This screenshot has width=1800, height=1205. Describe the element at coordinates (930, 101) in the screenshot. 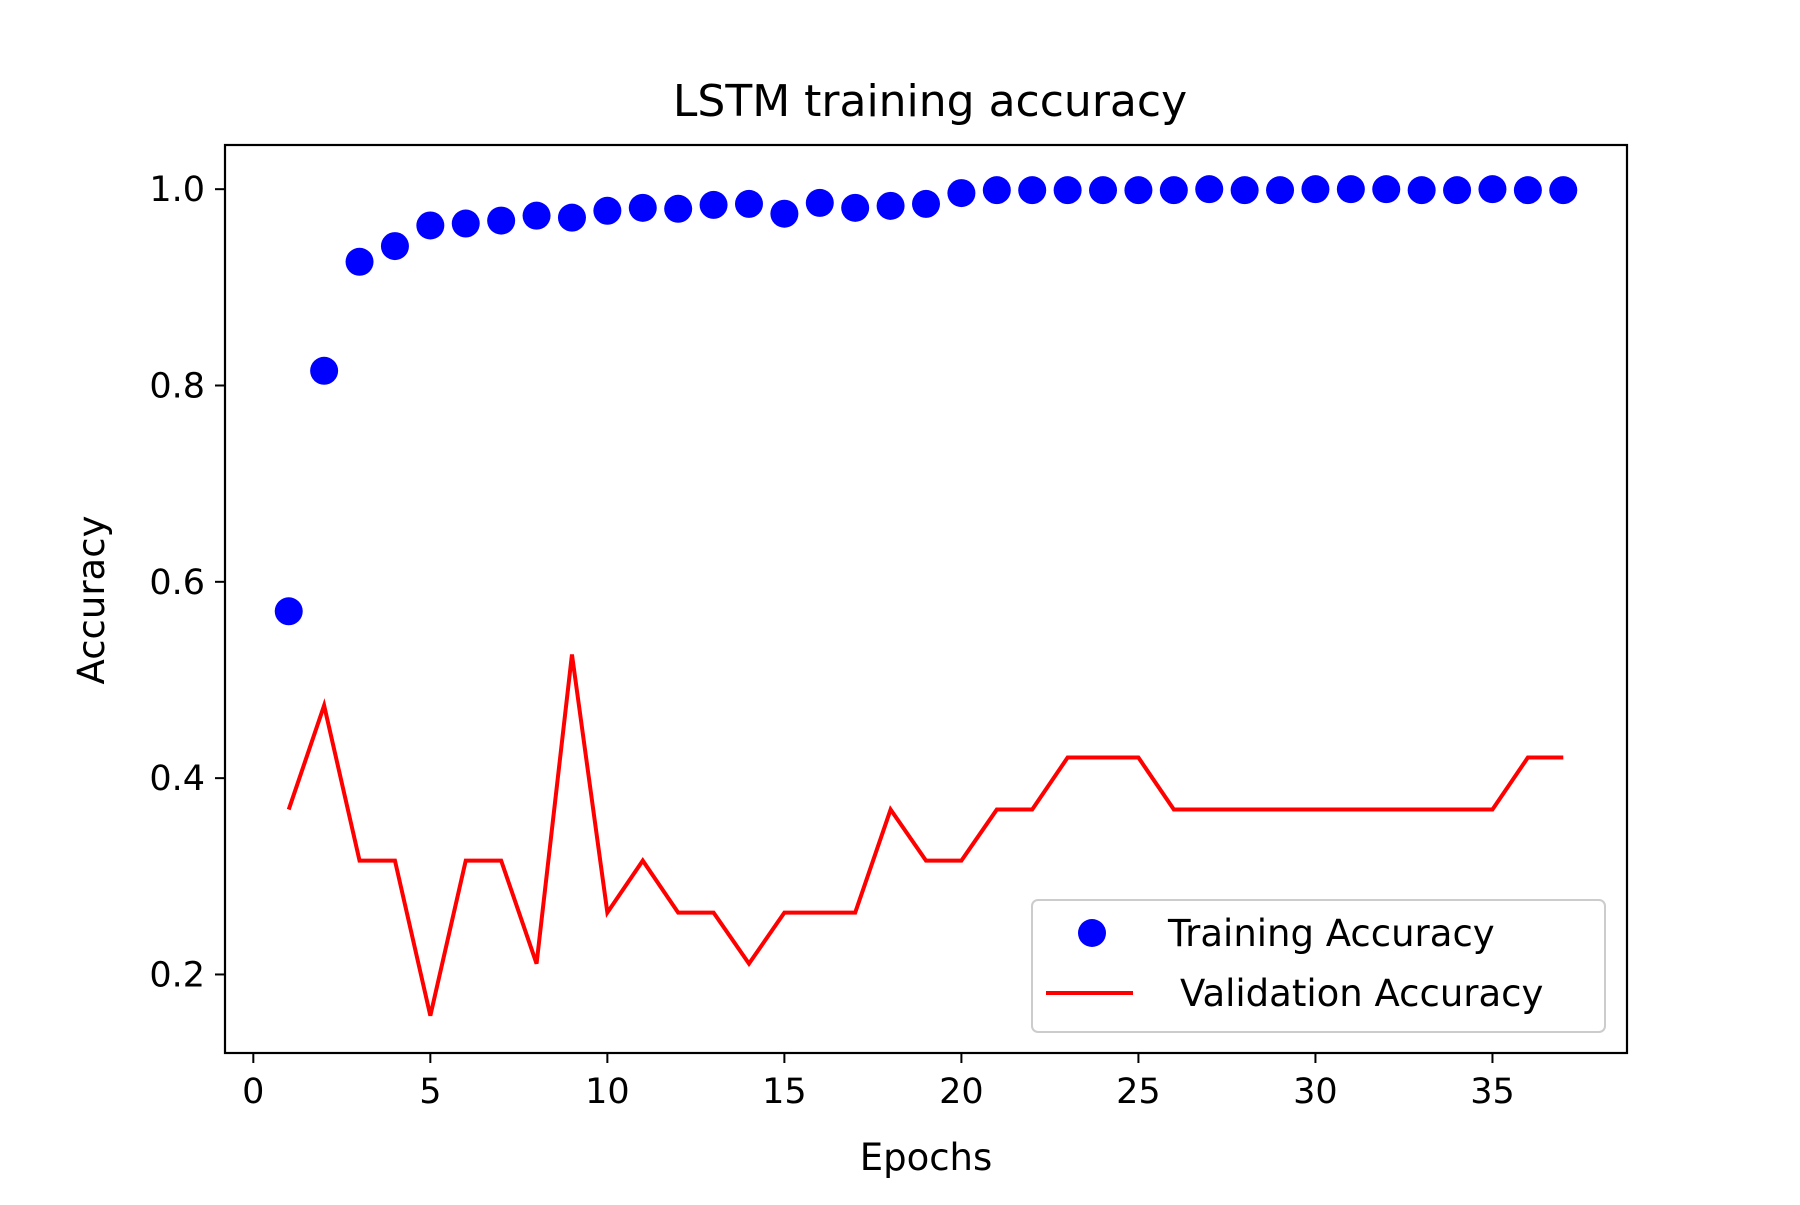

I see `chart-title: LSTM training accuracy` at that location.